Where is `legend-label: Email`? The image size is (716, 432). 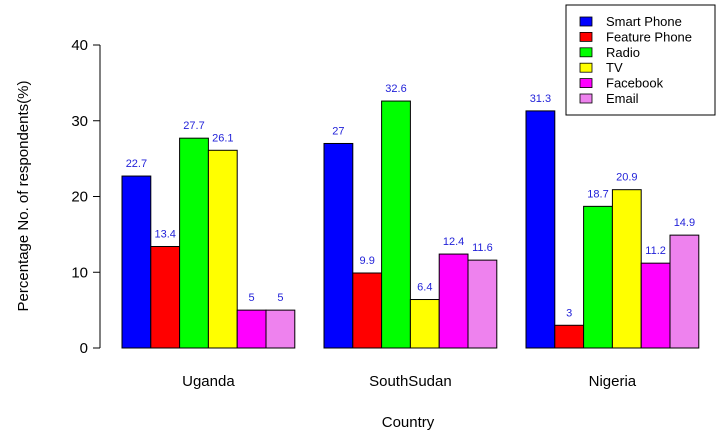
legend-label: Email is located at coordinates (622, 98).